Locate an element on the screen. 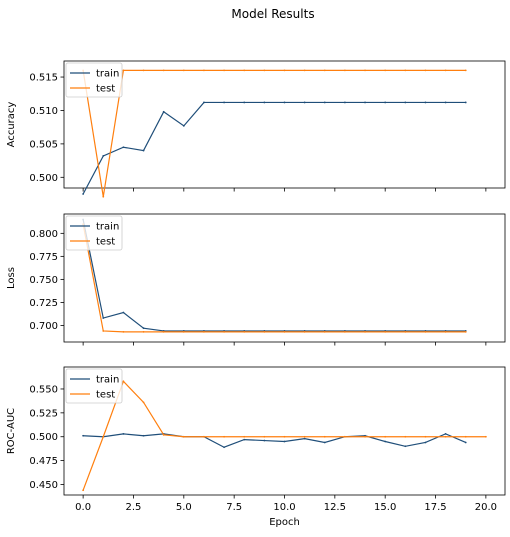 The width and height of the screenshot is (510, 537). y-tick-label: 0.505 is located at coordinates (43, 144).